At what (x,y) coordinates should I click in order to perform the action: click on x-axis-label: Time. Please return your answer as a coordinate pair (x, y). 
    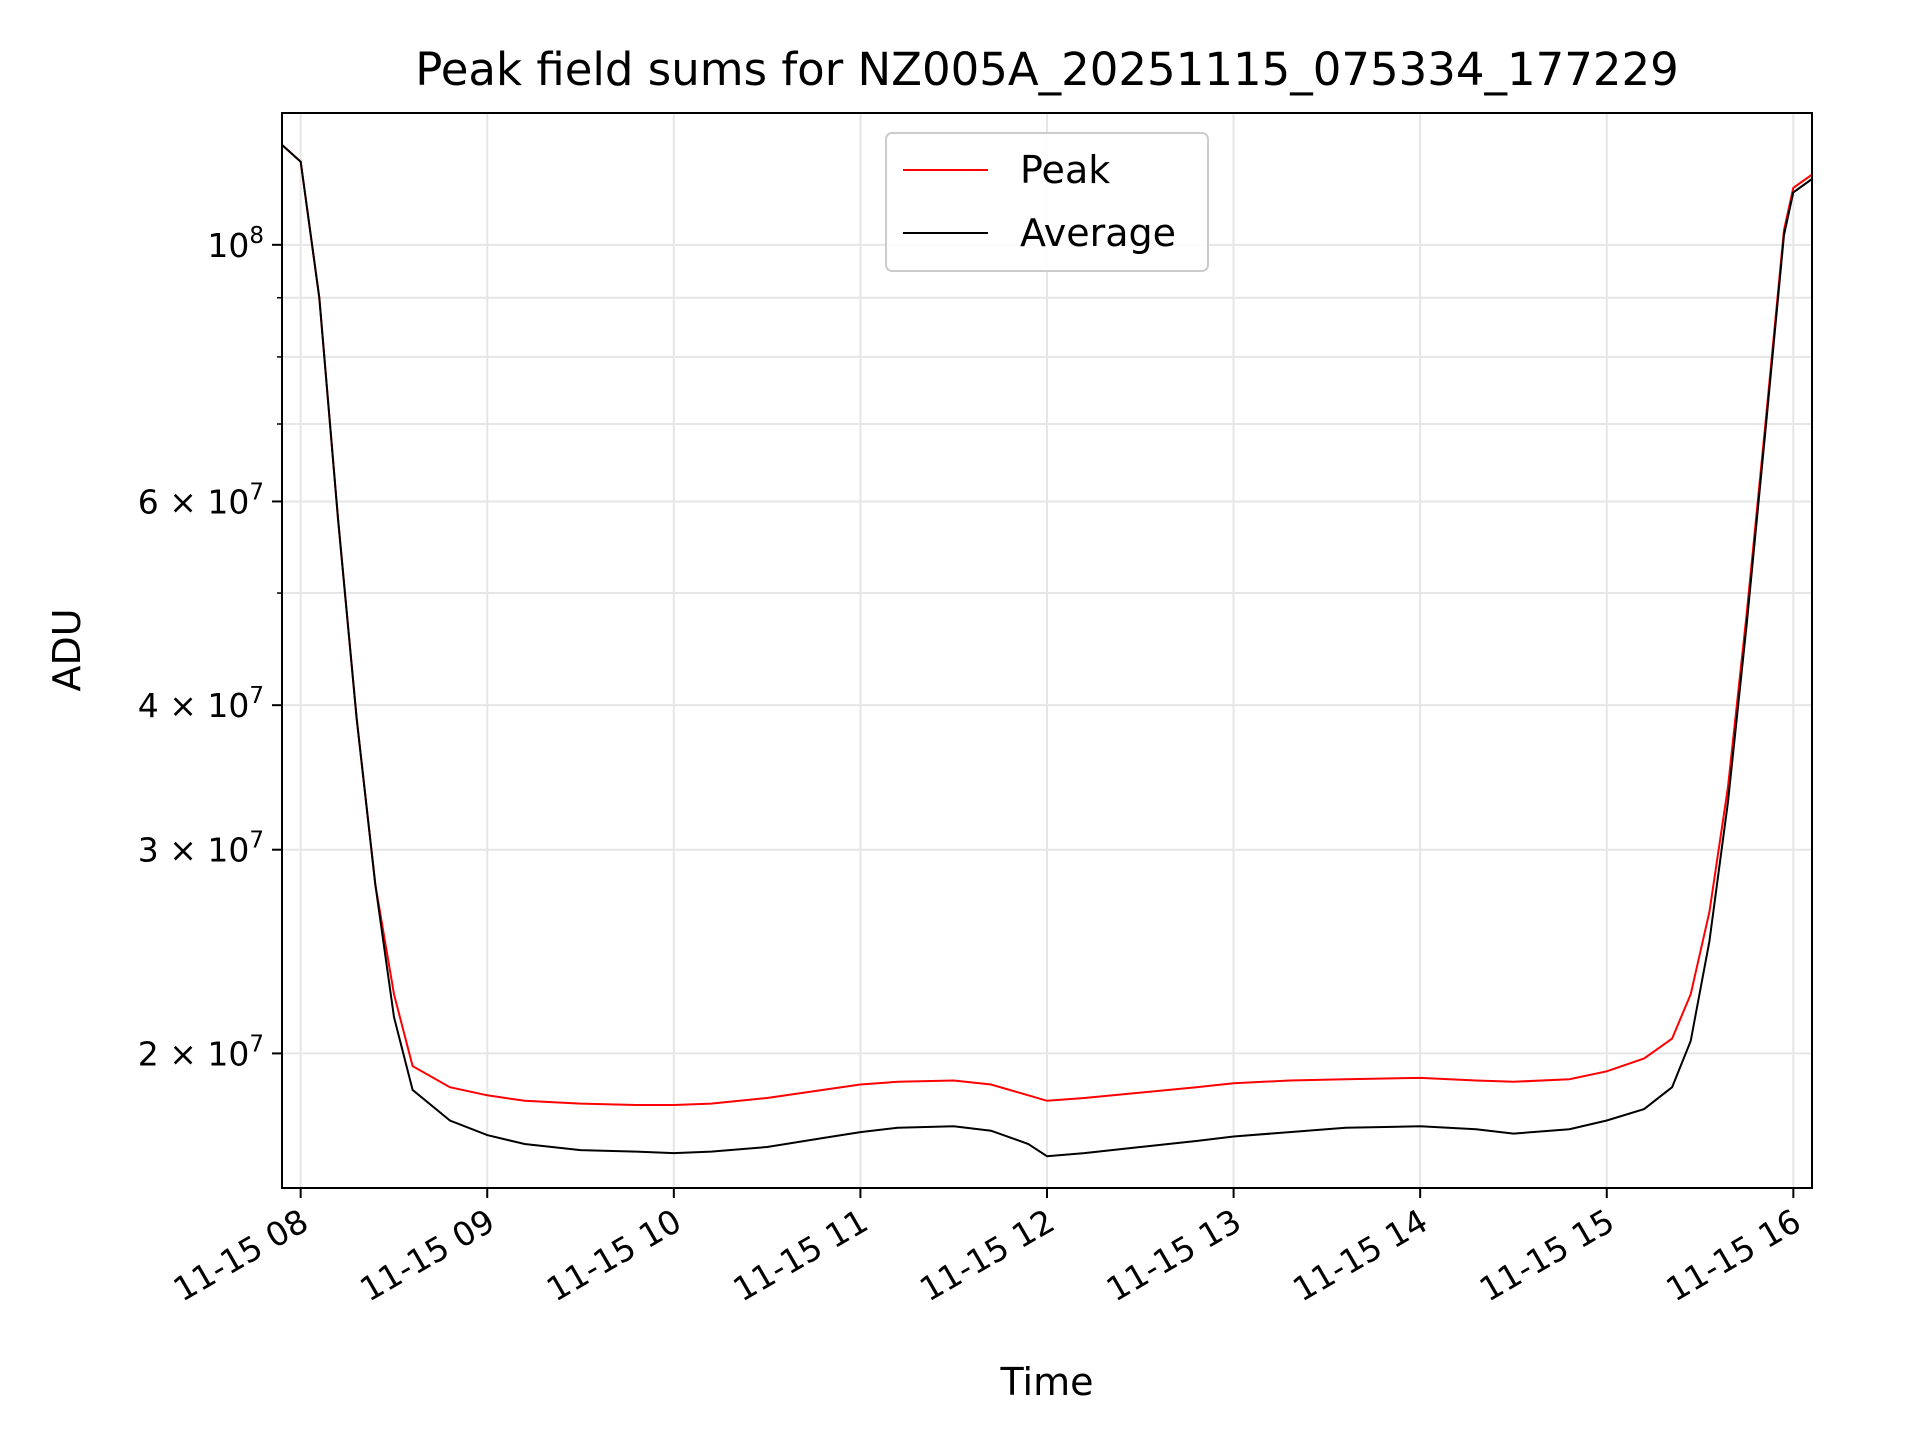
    Looking at the image, I should click on (1047, 1382).